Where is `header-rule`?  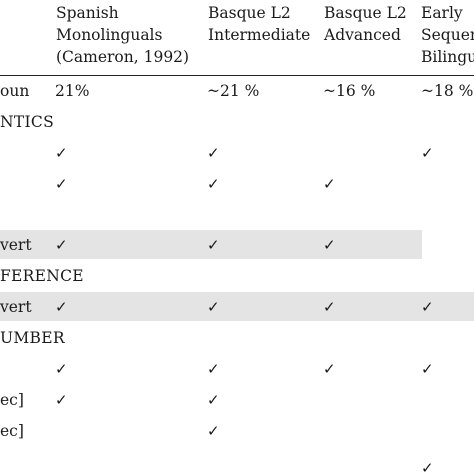 header-rule is located at coordinates (237, 75).